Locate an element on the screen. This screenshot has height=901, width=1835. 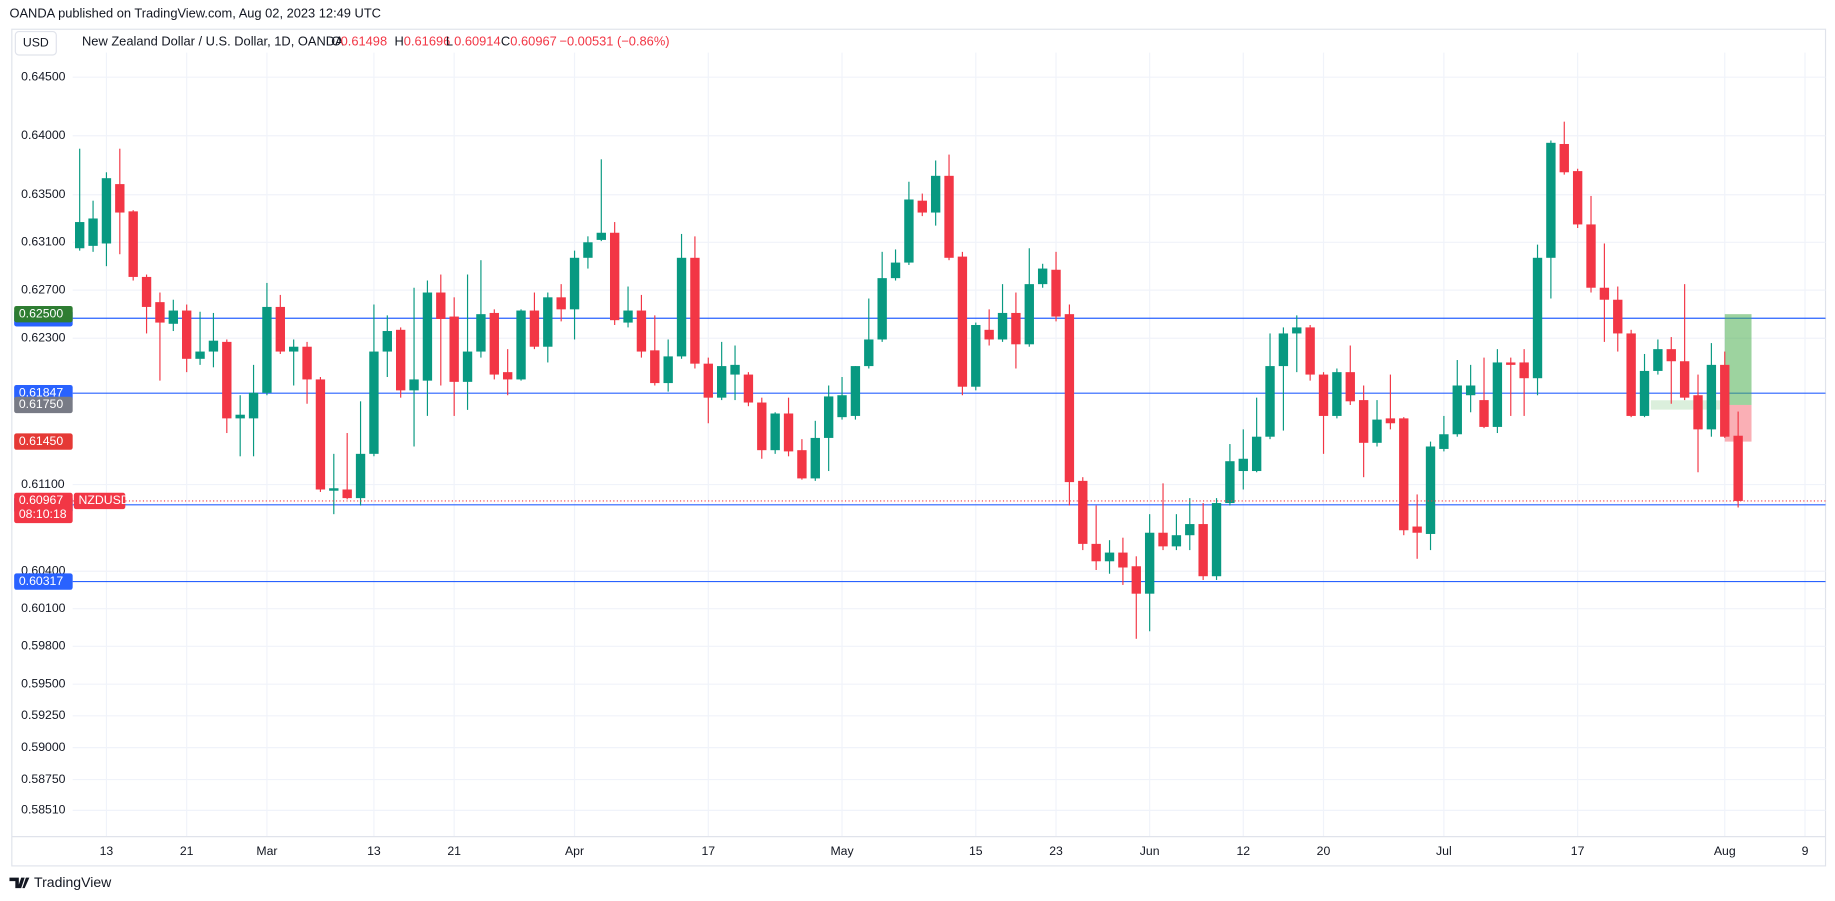
y-tick-label: 0.63100 is located at coordinates (43, 242).